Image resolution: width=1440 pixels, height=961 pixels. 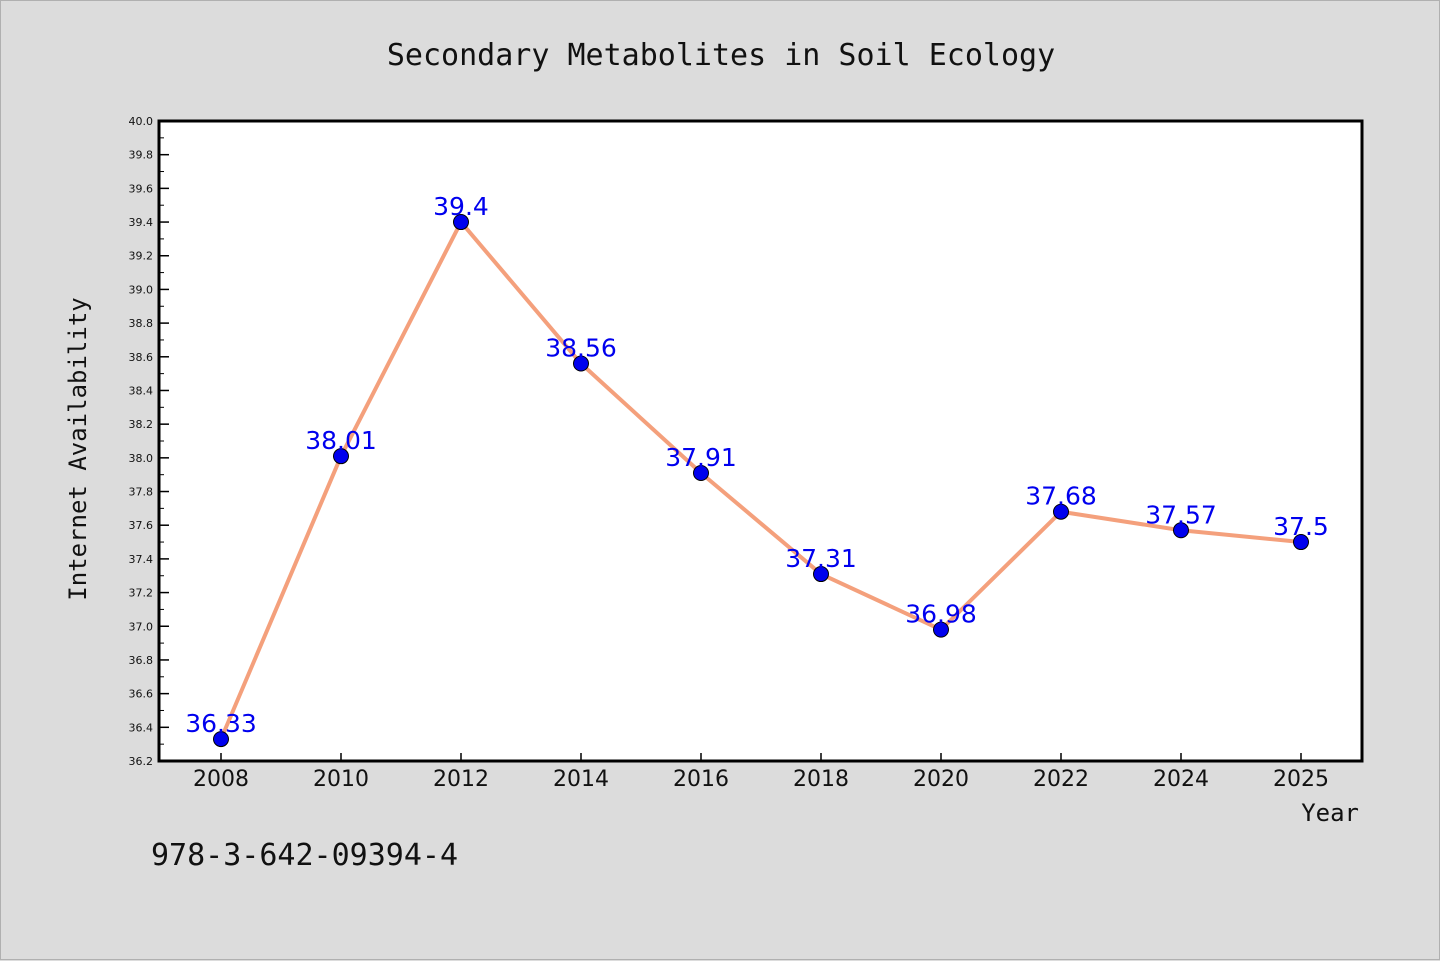 I want to click on data-label: 36.98, so click(x=941, y=614).